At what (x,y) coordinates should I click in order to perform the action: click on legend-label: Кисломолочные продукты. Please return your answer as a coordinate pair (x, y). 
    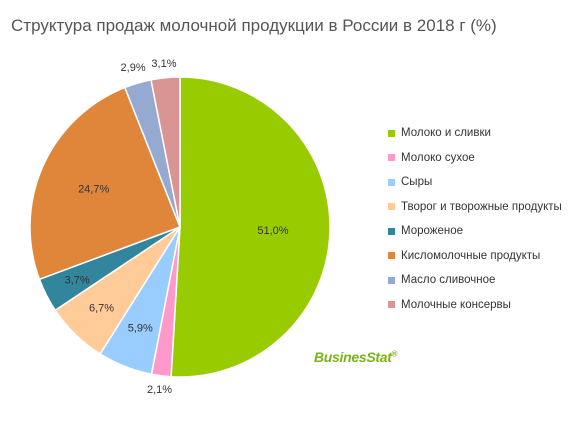
    Looking at the image, I should click on (471, 255).